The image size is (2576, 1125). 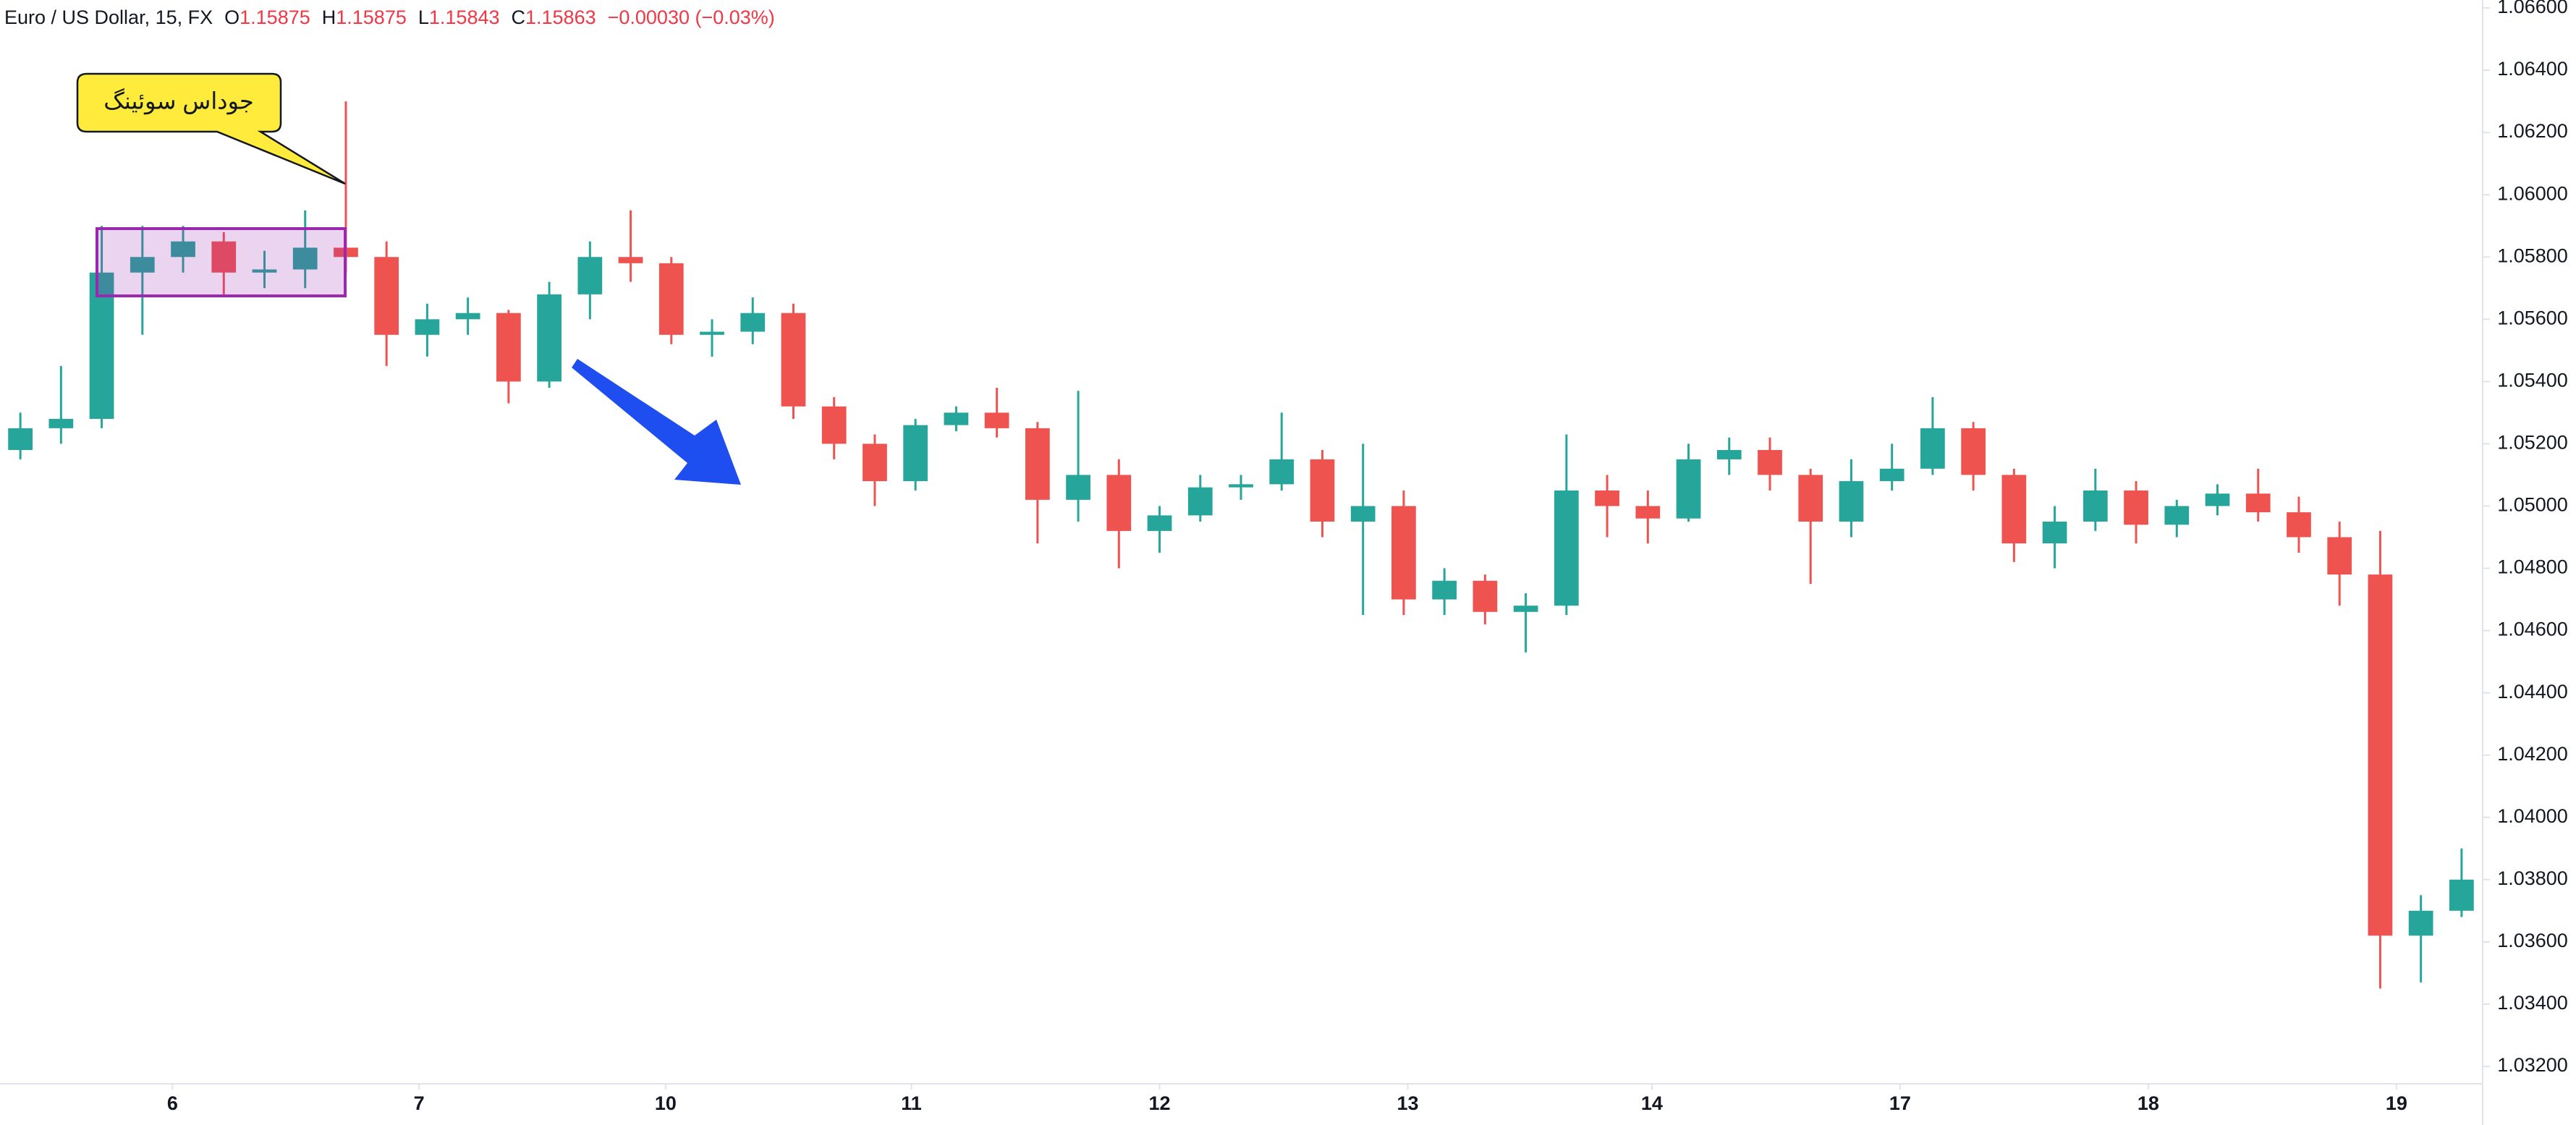 What do you see at coordinates (464, 17) in the screenshot?
I see `low-value: 1.15843` at bounding box center [464, 17].